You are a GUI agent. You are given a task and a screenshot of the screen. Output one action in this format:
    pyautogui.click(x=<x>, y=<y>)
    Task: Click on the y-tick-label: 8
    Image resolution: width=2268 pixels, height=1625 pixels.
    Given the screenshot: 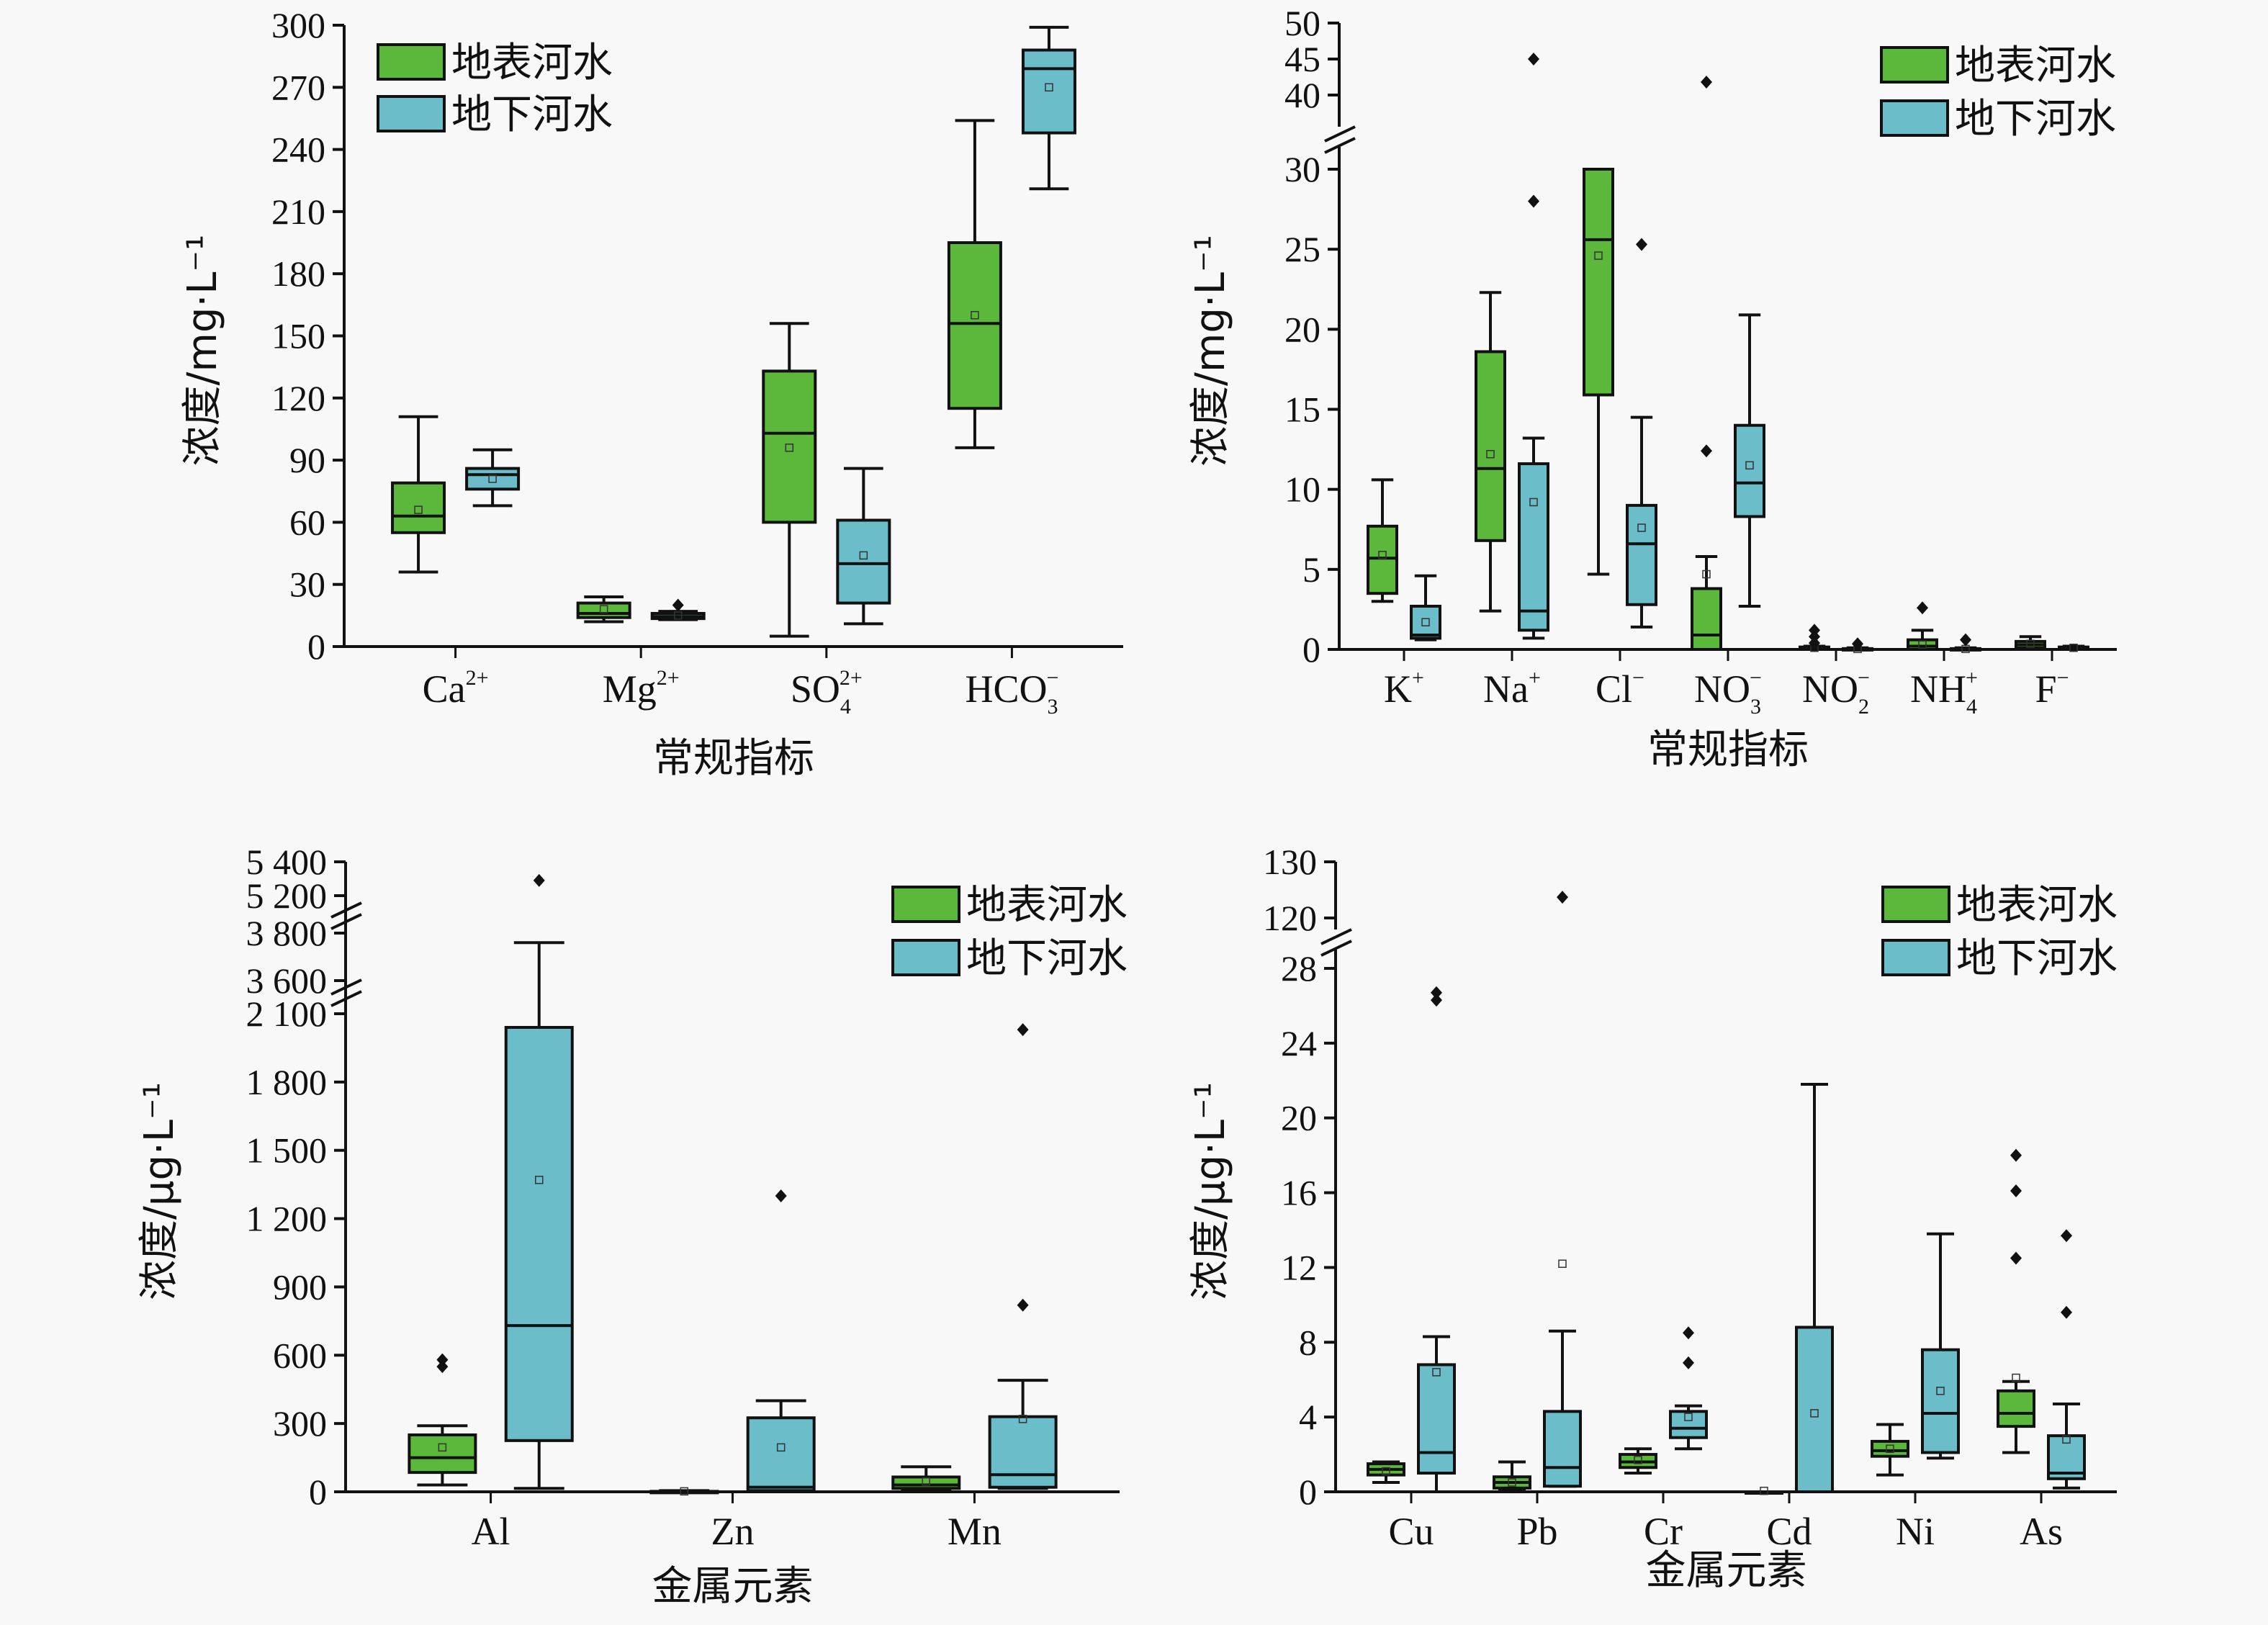 What is the action you would take?
    pyautogui.click(x=1308, y=1342)
    